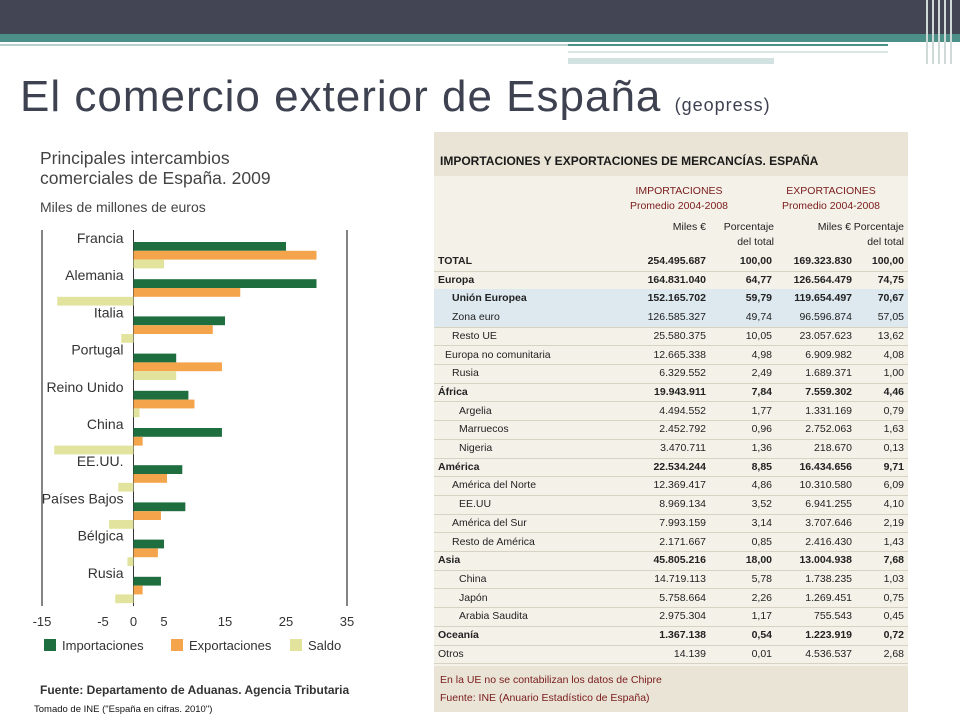  What do you see at coordinates (498, 354) in the screenshot?
I see `row-label: Europa no comunitaria` at bounding box center [498, 354].